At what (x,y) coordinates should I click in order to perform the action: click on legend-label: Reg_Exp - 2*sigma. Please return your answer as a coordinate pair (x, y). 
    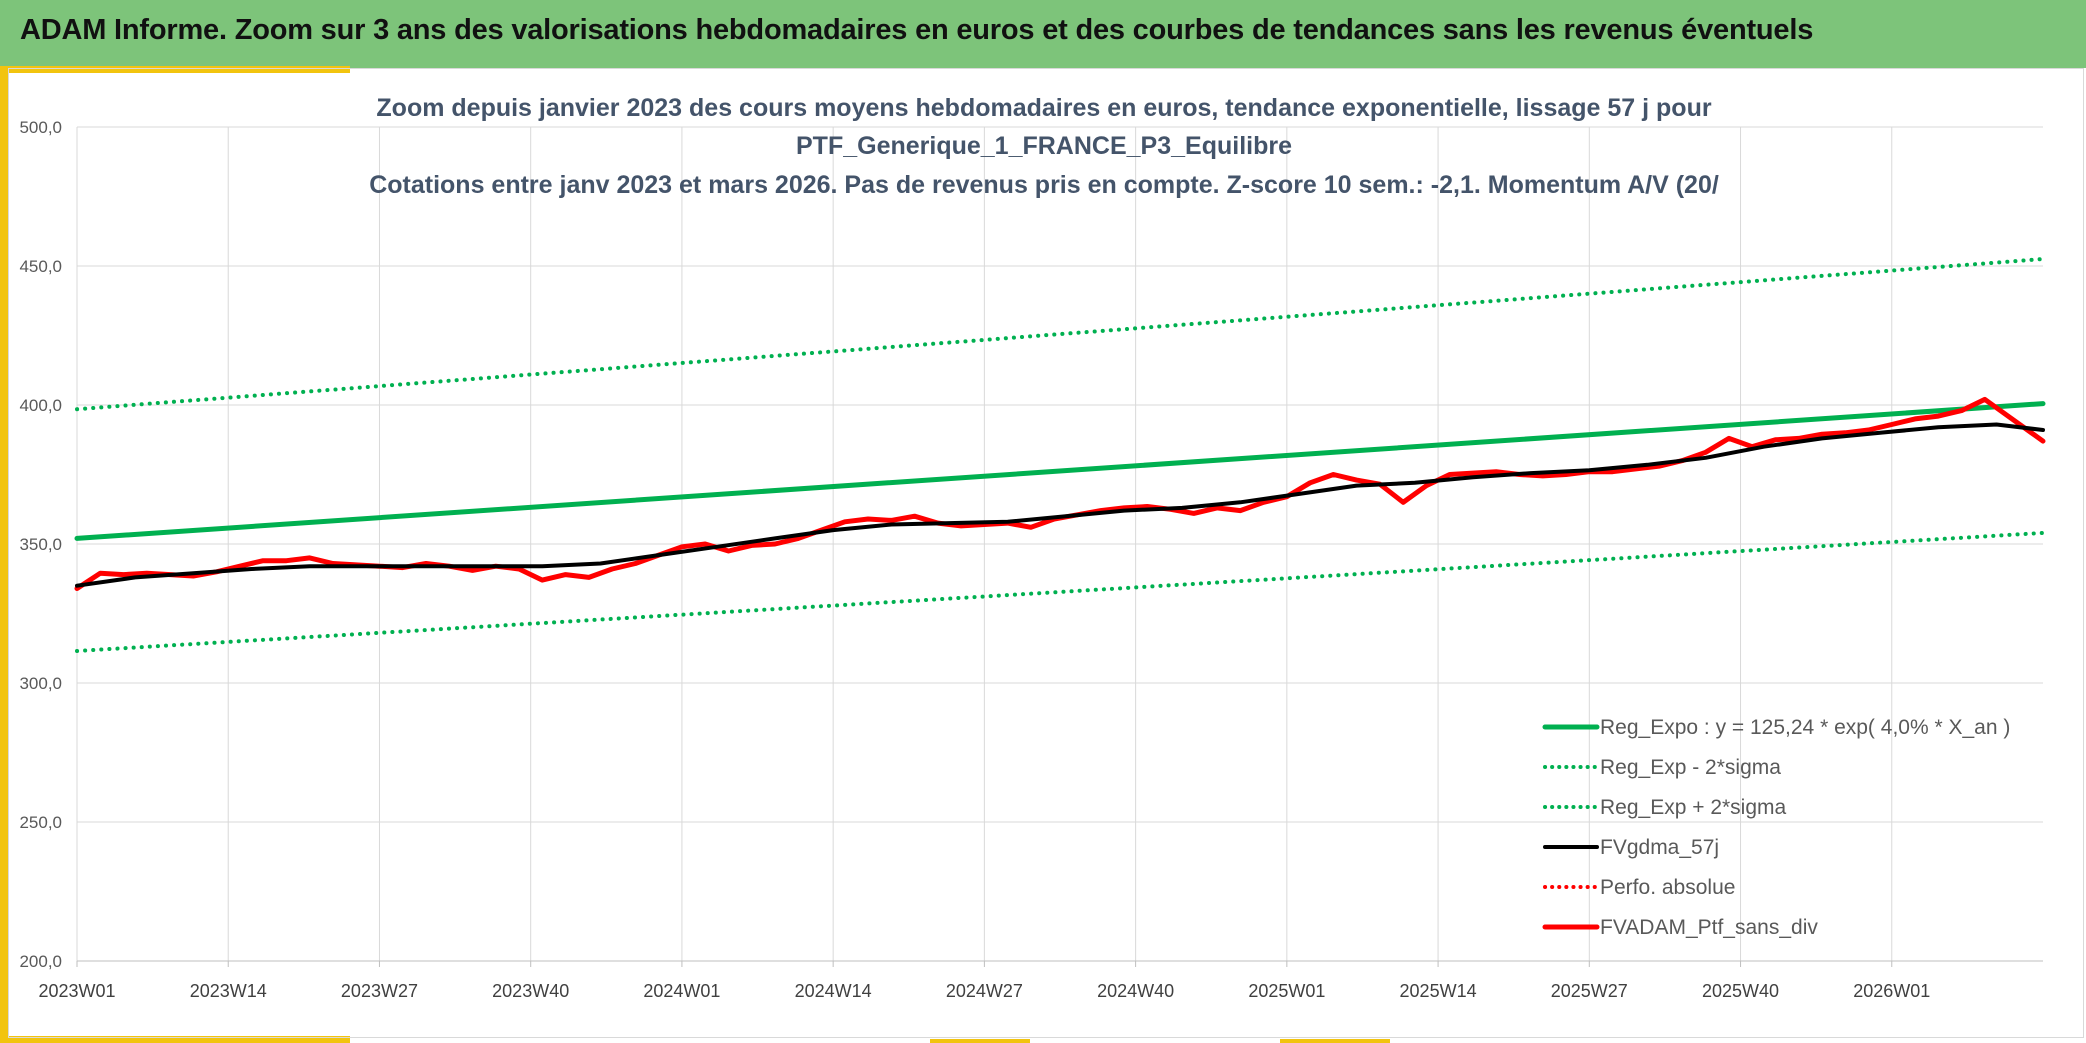
    Looking at the image, I should click on (1690, 767).